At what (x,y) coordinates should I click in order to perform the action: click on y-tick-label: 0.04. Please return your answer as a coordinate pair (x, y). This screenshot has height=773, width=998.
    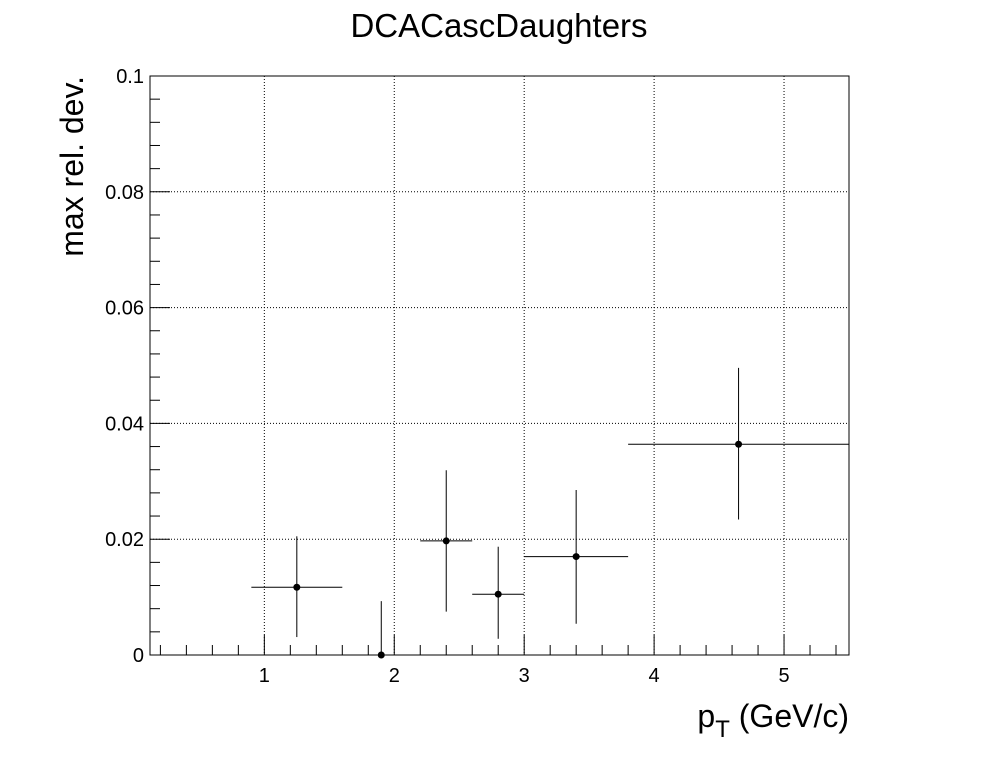
    Looking at the image, I should click on (124, 424).